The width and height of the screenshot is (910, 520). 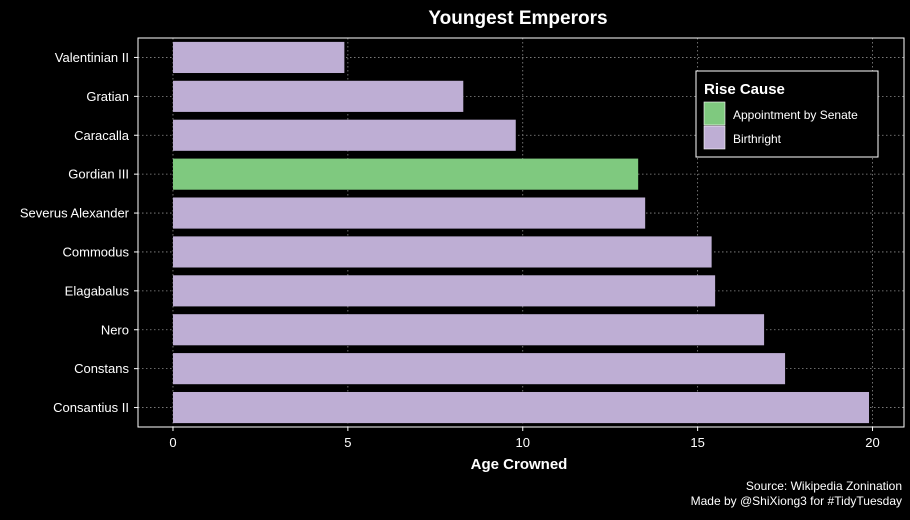 I want to click on y-tick-label: Commodus, so click(x=96, y=251).